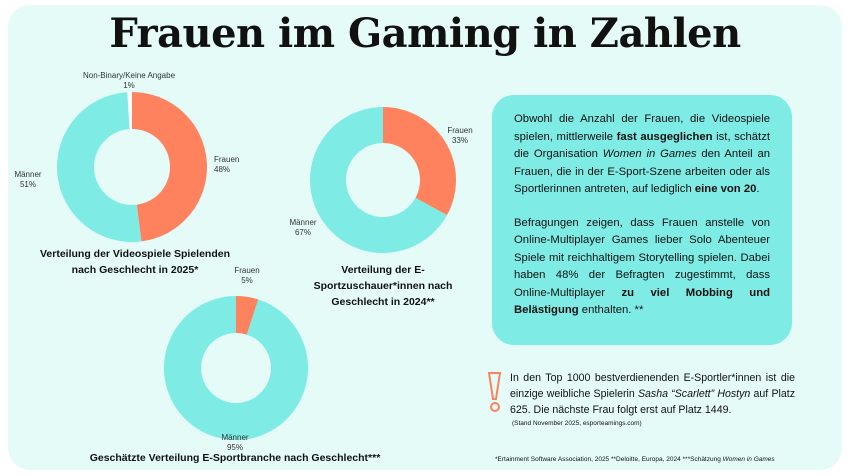 The width and height of the screenshot is (850, 475). What do you see at coordinates (246, 270) in the screenshot?
I see `donut3-label-0-name: Frauen` at bounding box center [246, 270].